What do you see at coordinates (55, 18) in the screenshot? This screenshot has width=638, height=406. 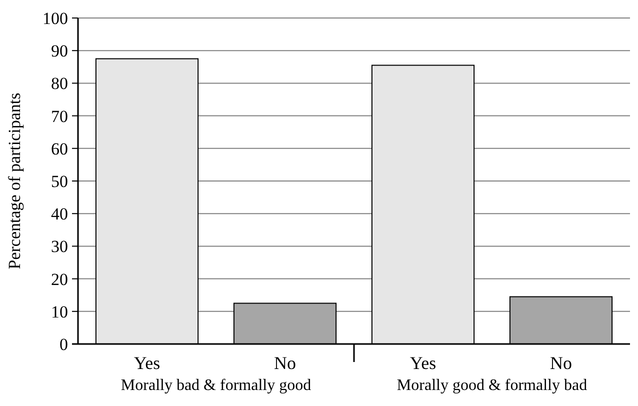 I see `y-tick-label: 100` at bounding box center [55, 18].